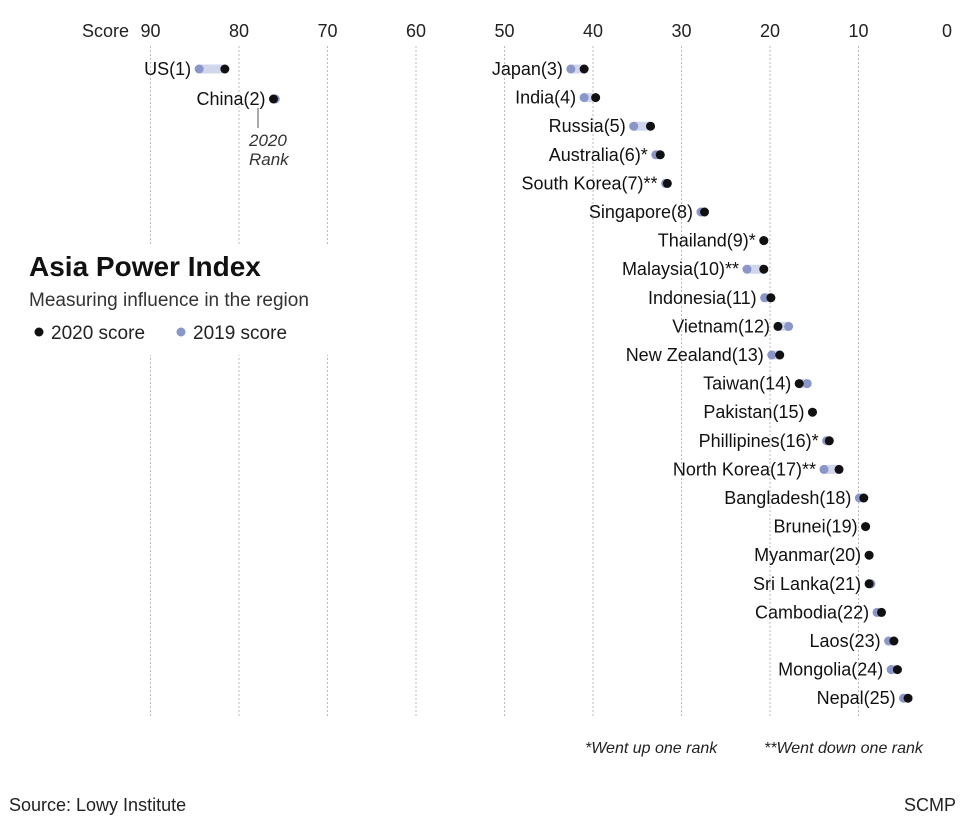  I want to click on brand-credit: SCMP, so click(930, 805).